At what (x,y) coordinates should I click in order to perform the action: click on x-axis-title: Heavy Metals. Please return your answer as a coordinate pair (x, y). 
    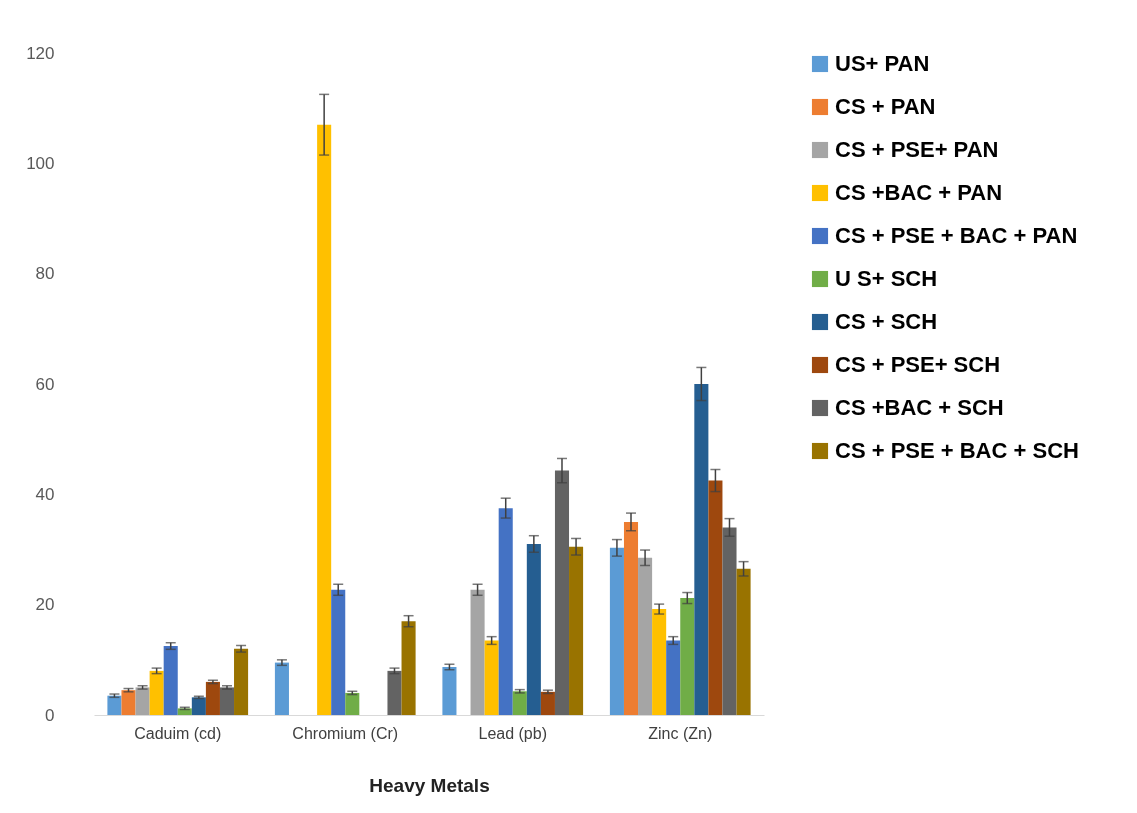
    Looking at the image, I should click on (429, 785).